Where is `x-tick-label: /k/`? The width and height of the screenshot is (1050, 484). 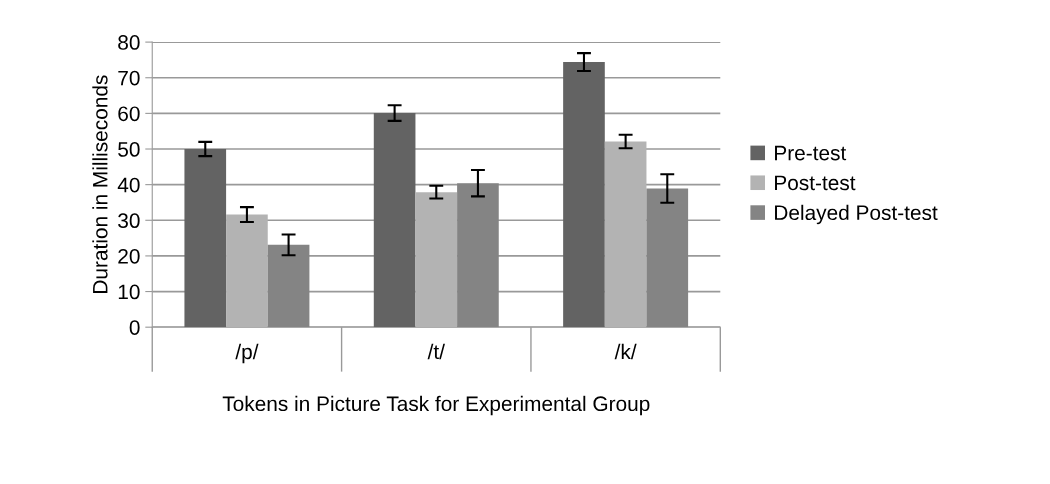 x-tick-label: /k/ is located at coordinates (625, 351).